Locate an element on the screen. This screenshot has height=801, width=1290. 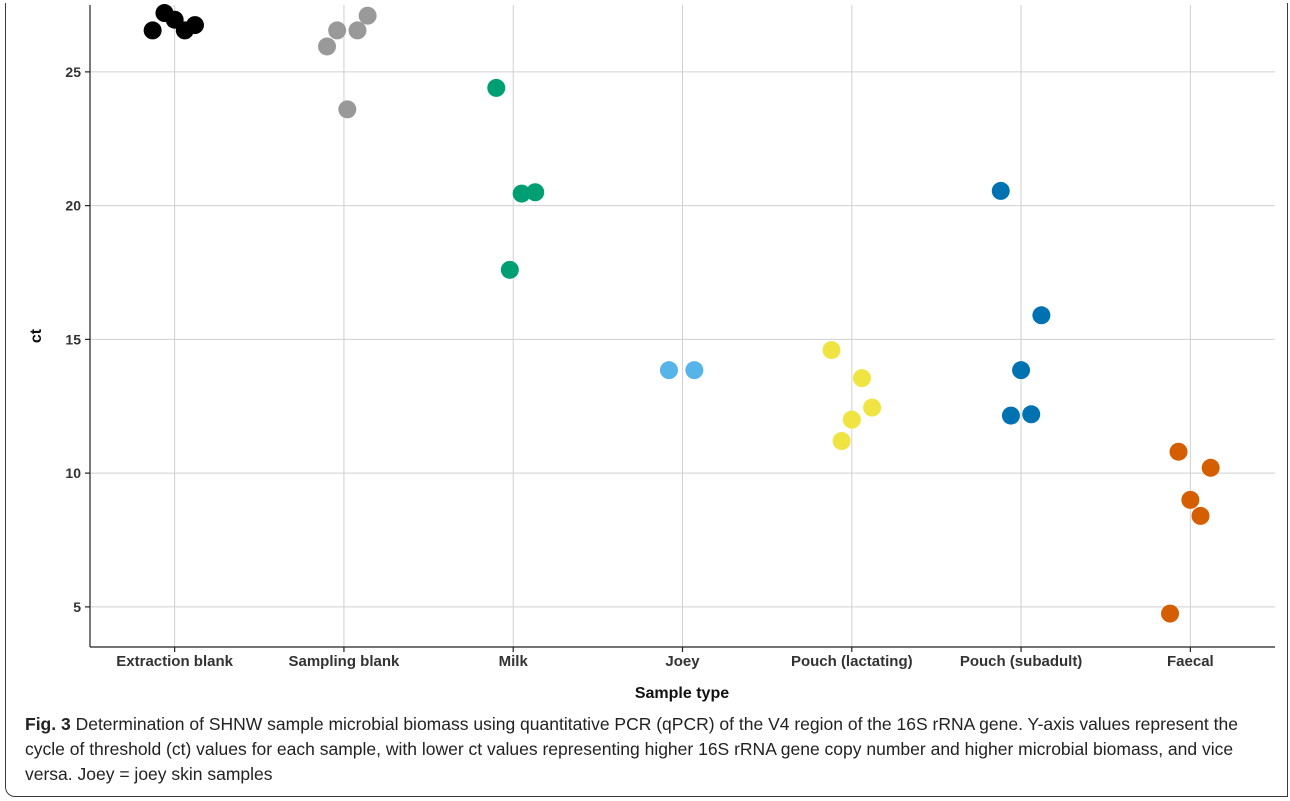
y-tick-labels: 5 10 15 20 25 is located at coordinates (73, 339).